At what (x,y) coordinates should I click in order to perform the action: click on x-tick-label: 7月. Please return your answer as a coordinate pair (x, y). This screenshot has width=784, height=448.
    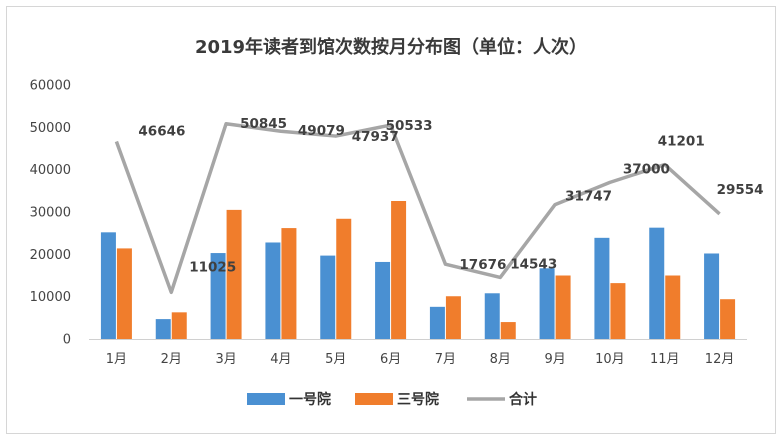
    Looking at the image, I should click on (445, 359).